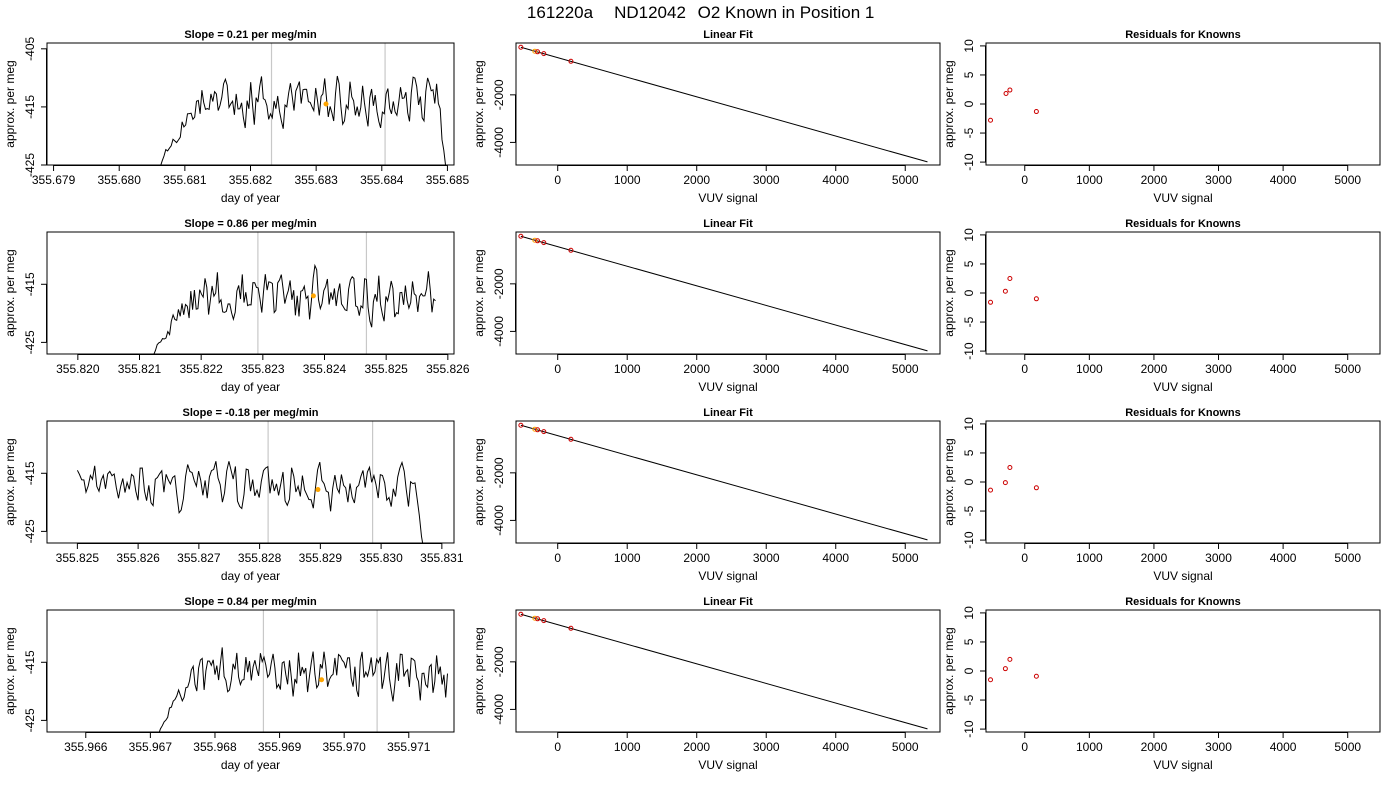  I want to click on residual-panel-2-y-tick-label: 5, so click(969, 263).